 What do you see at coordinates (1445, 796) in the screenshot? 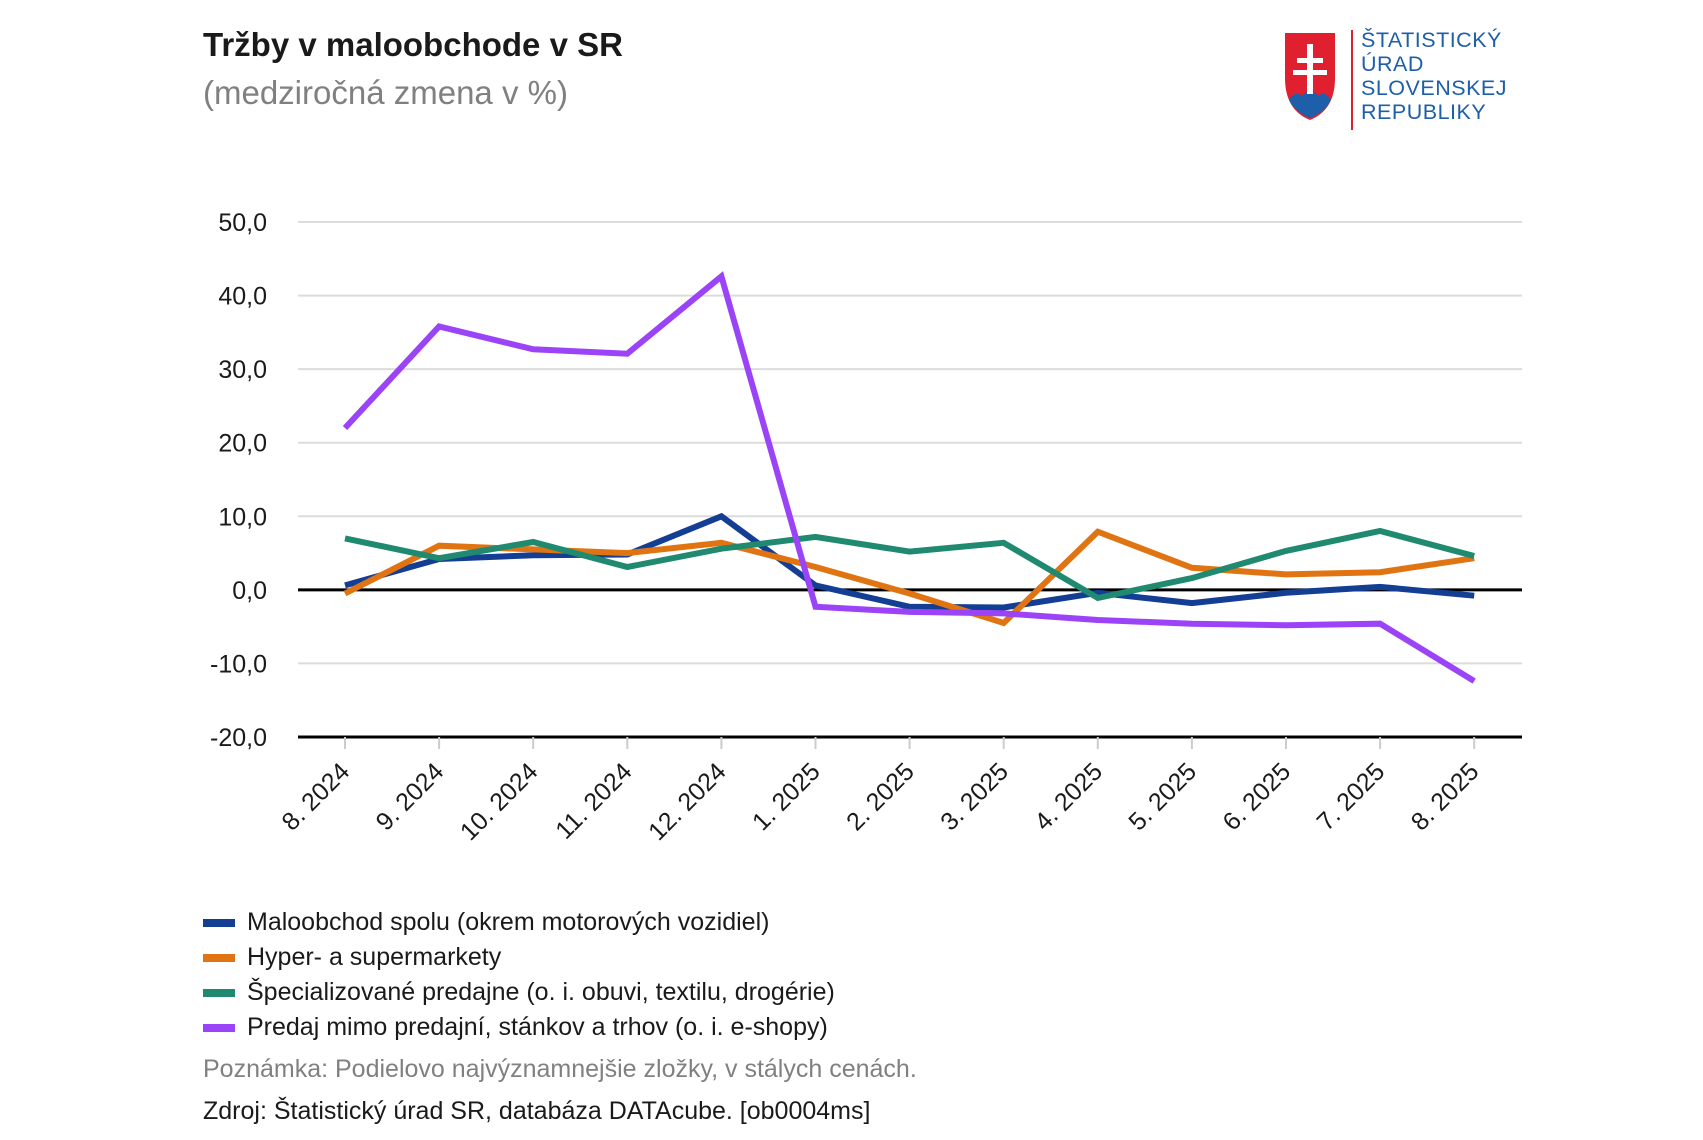
I see `x-tick-label: 8. 2025` at bounding box center [1445, 796].